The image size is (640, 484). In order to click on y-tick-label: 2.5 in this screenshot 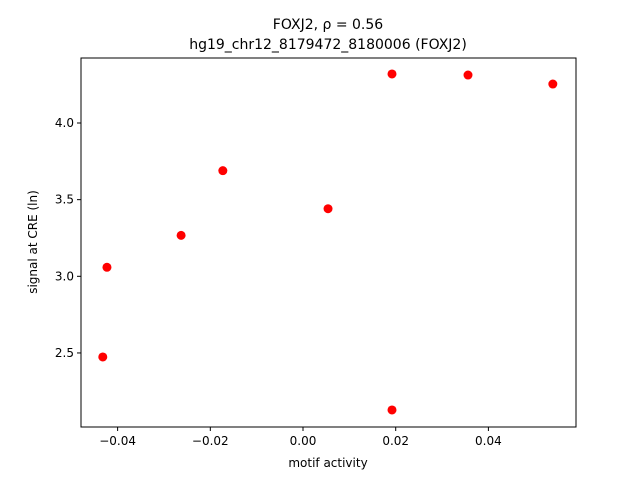, I will do `click(64, 353)`.